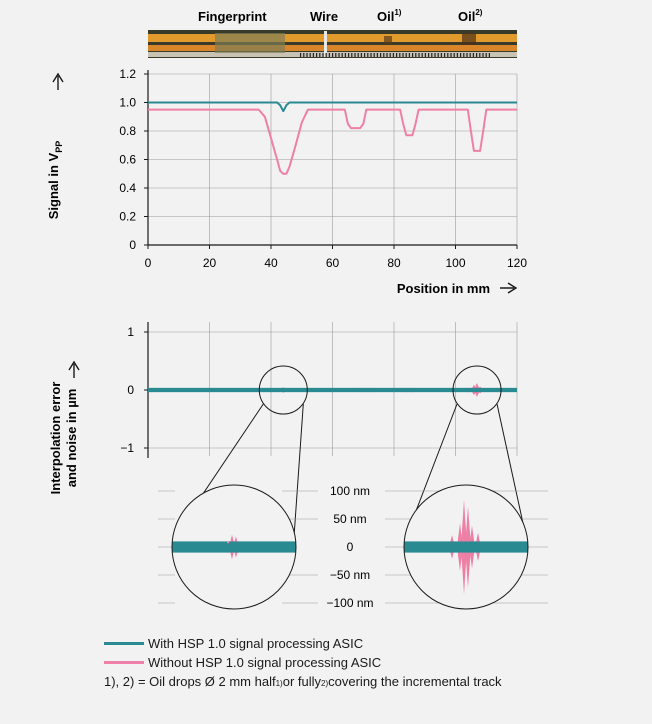 This screenshot has height=724, width=652. Describe the element at coordinates (59, 147) in the screenshot. I see `y-axis-title-sub: PP` at that location.